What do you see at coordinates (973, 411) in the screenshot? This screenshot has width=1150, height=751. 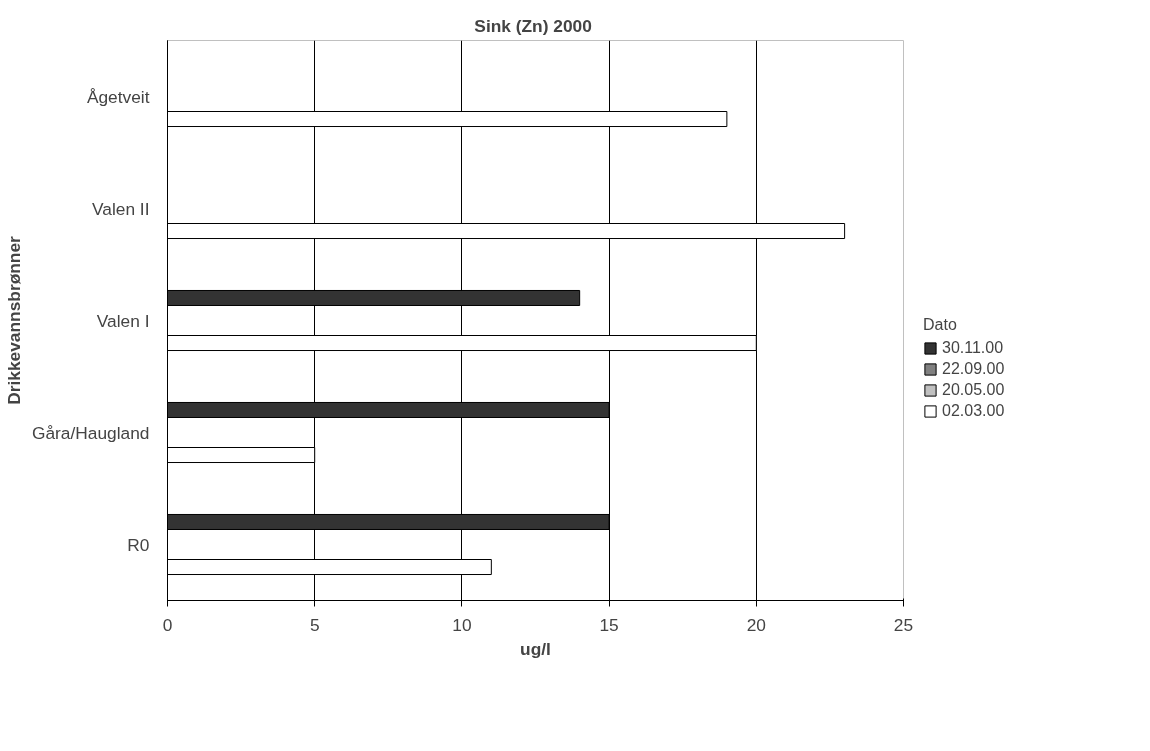 I see `legend-label: 02.03.00` at bounding box center [973, 411].